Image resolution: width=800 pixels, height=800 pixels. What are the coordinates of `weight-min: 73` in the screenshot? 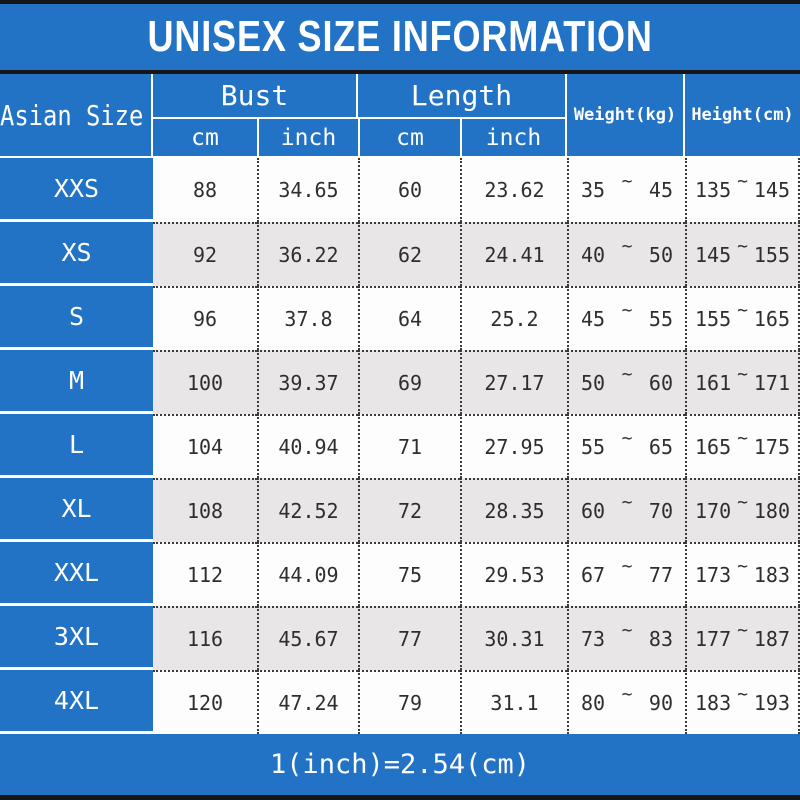 It's located at (593, 639).